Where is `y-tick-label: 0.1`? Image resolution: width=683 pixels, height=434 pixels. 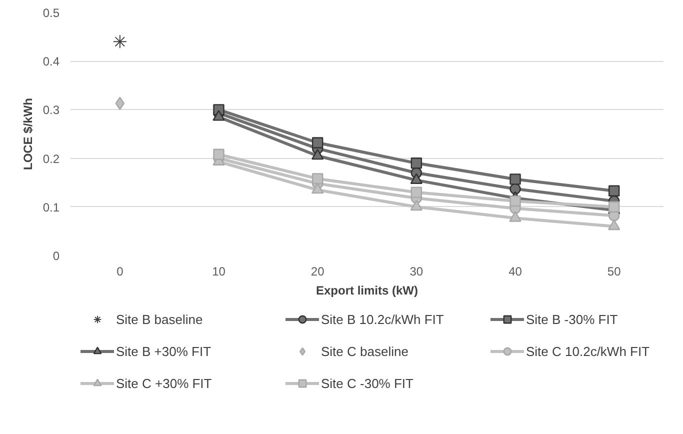 y-tick-label: 0.1 is located at coordinates (51, 207).